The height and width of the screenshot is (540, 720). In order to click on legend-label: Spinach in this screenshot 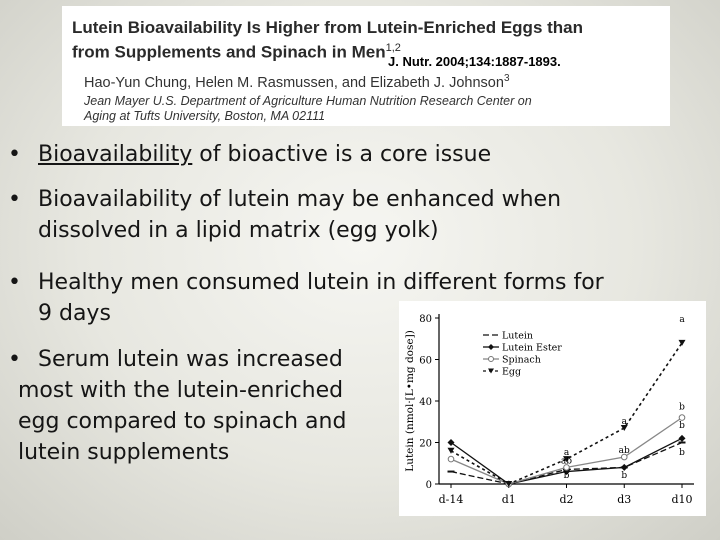, I will do `click(521, 360)`.